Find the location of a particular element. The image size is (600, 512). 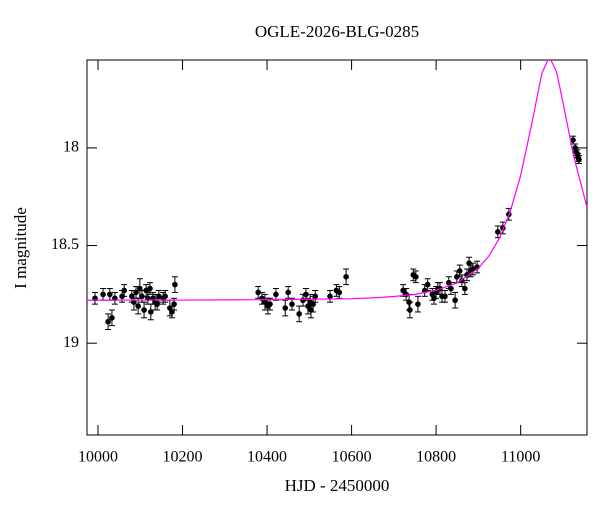

x-tick-label: 11000 is located at coordinates (520, 457).